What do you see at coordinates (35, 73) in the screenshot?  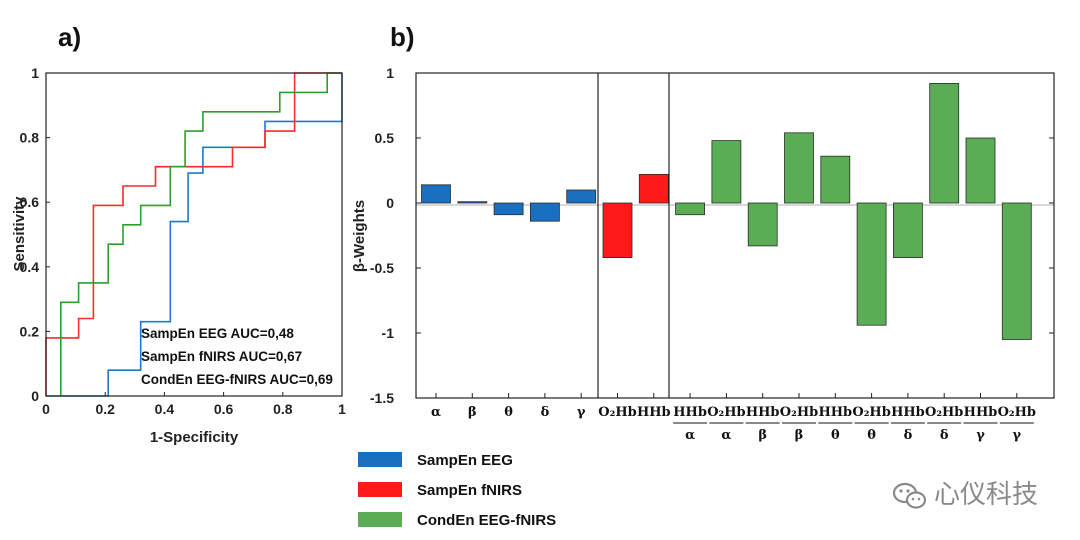 I see `roc-y-tick-label: 1` at bounding box center [35, 73].